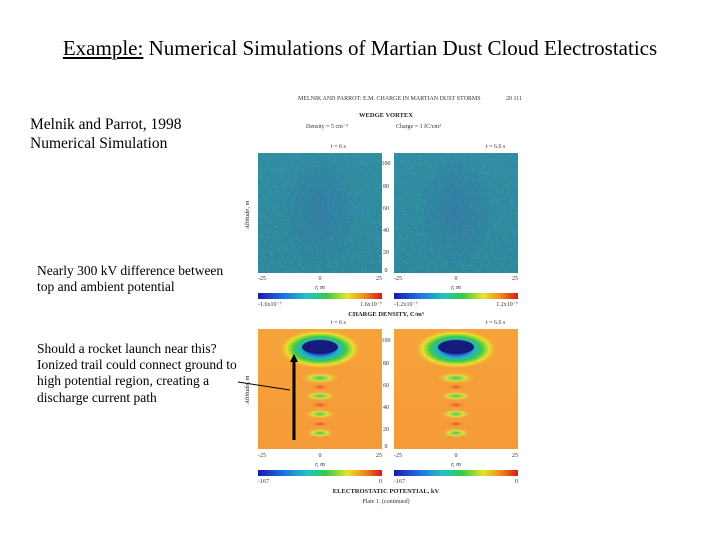 The height and width of the screenshot is (540, 720). What do you see at coordinates (456, 296) in the screenshot?
I see `colorbar-top-right` at bounding box center [456, 296].